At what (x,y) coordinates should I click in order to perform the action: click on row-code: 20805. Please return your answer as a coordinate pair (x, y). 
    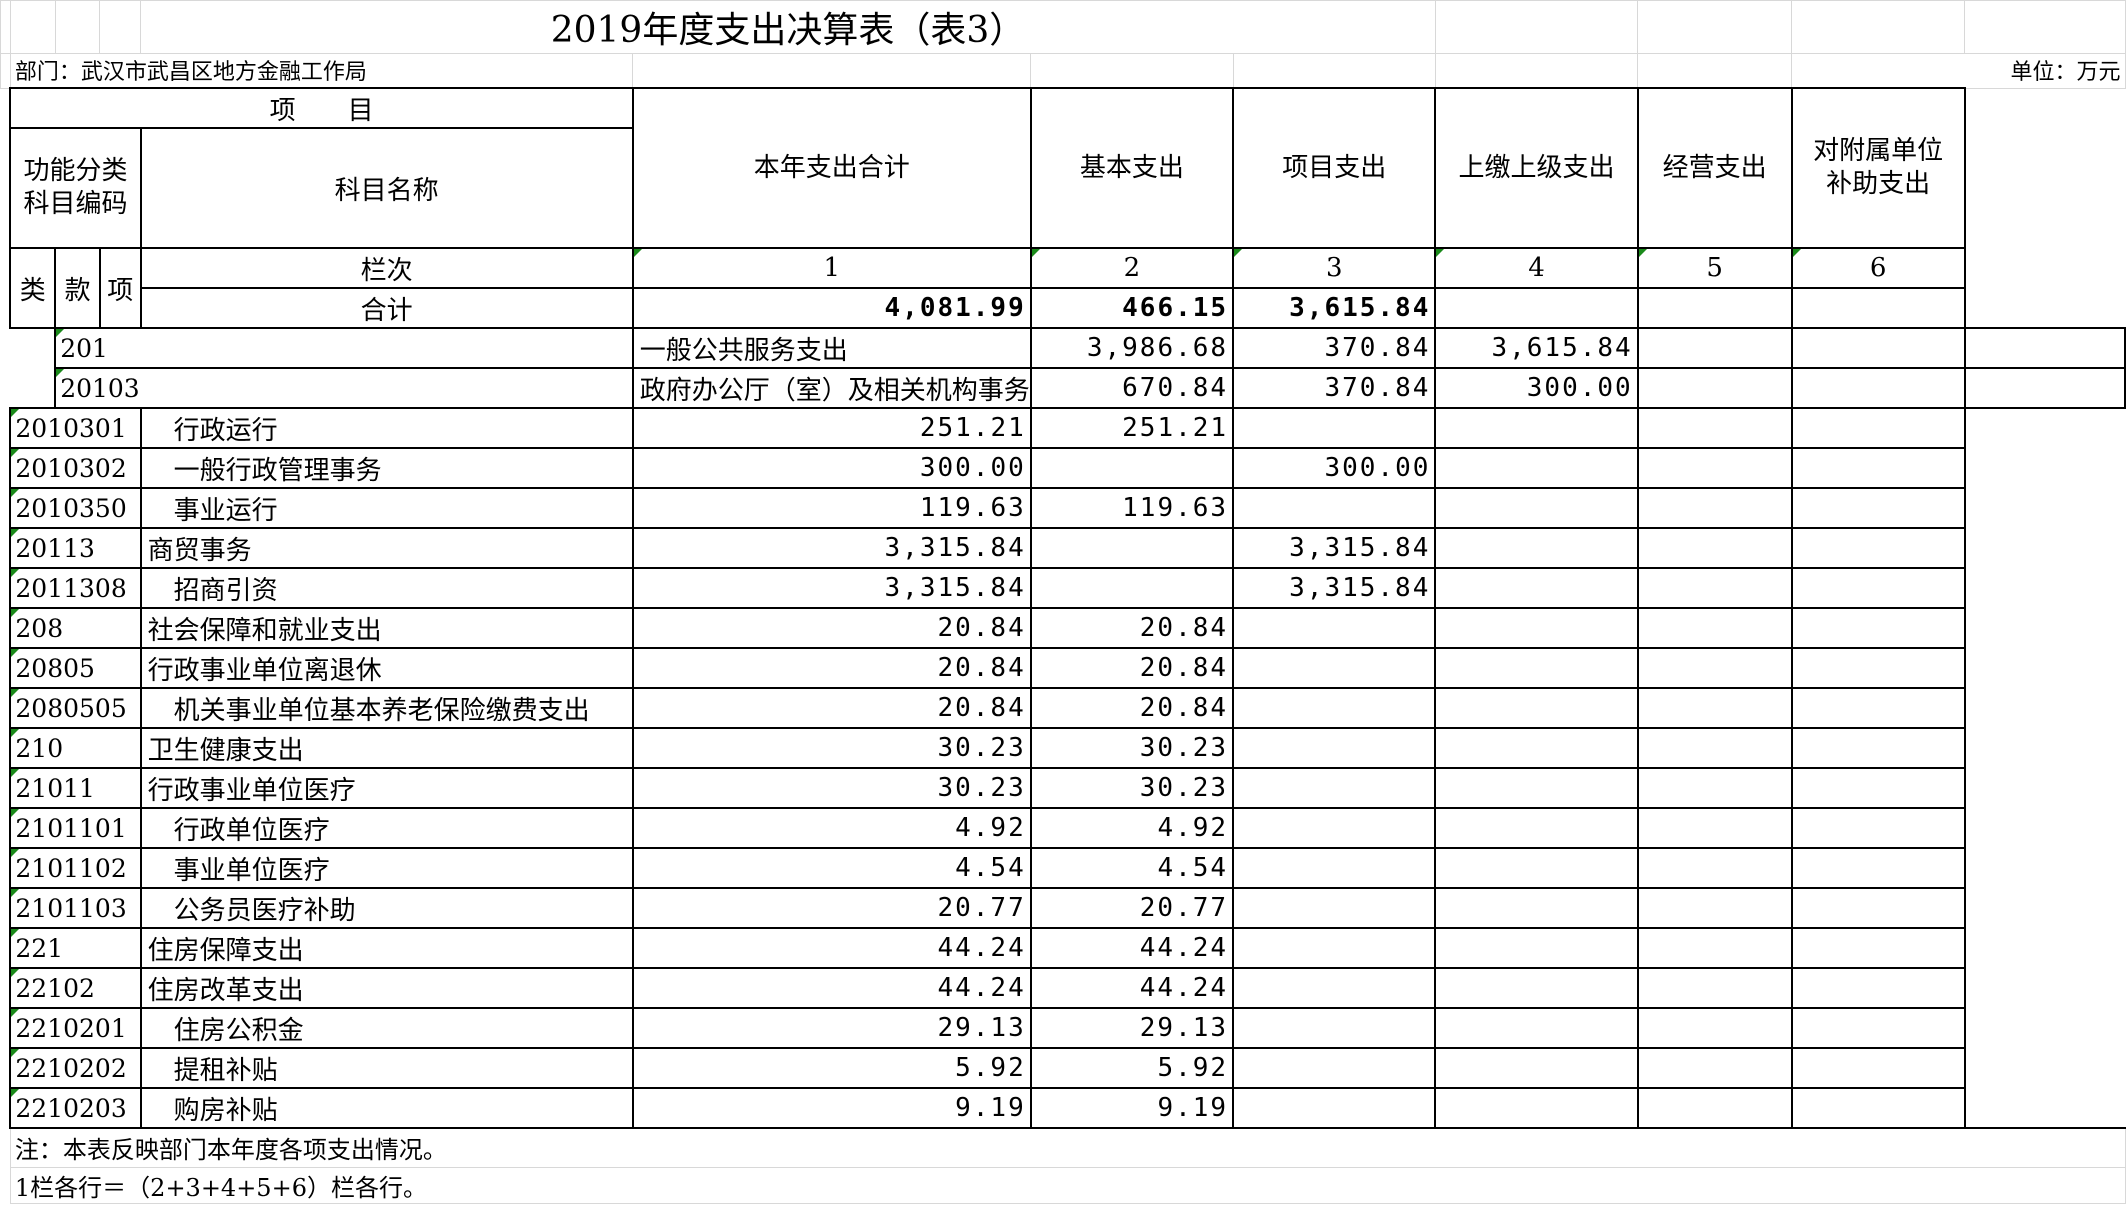
    Looking at the image, I should click on (75, 668).